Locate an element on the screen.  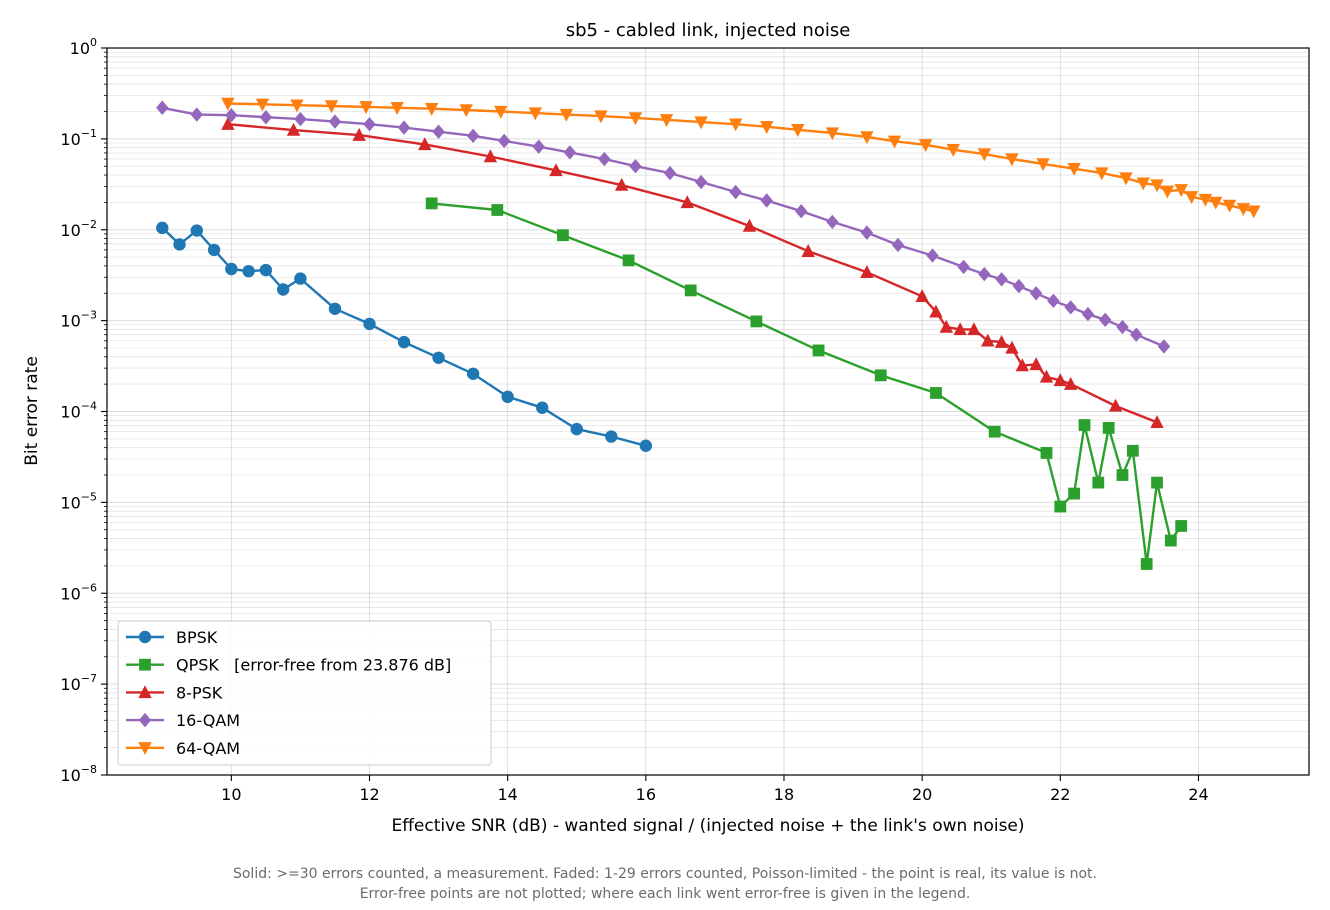
y-tick-label: 10⁻⁵ is located at coordinates (78, 501).